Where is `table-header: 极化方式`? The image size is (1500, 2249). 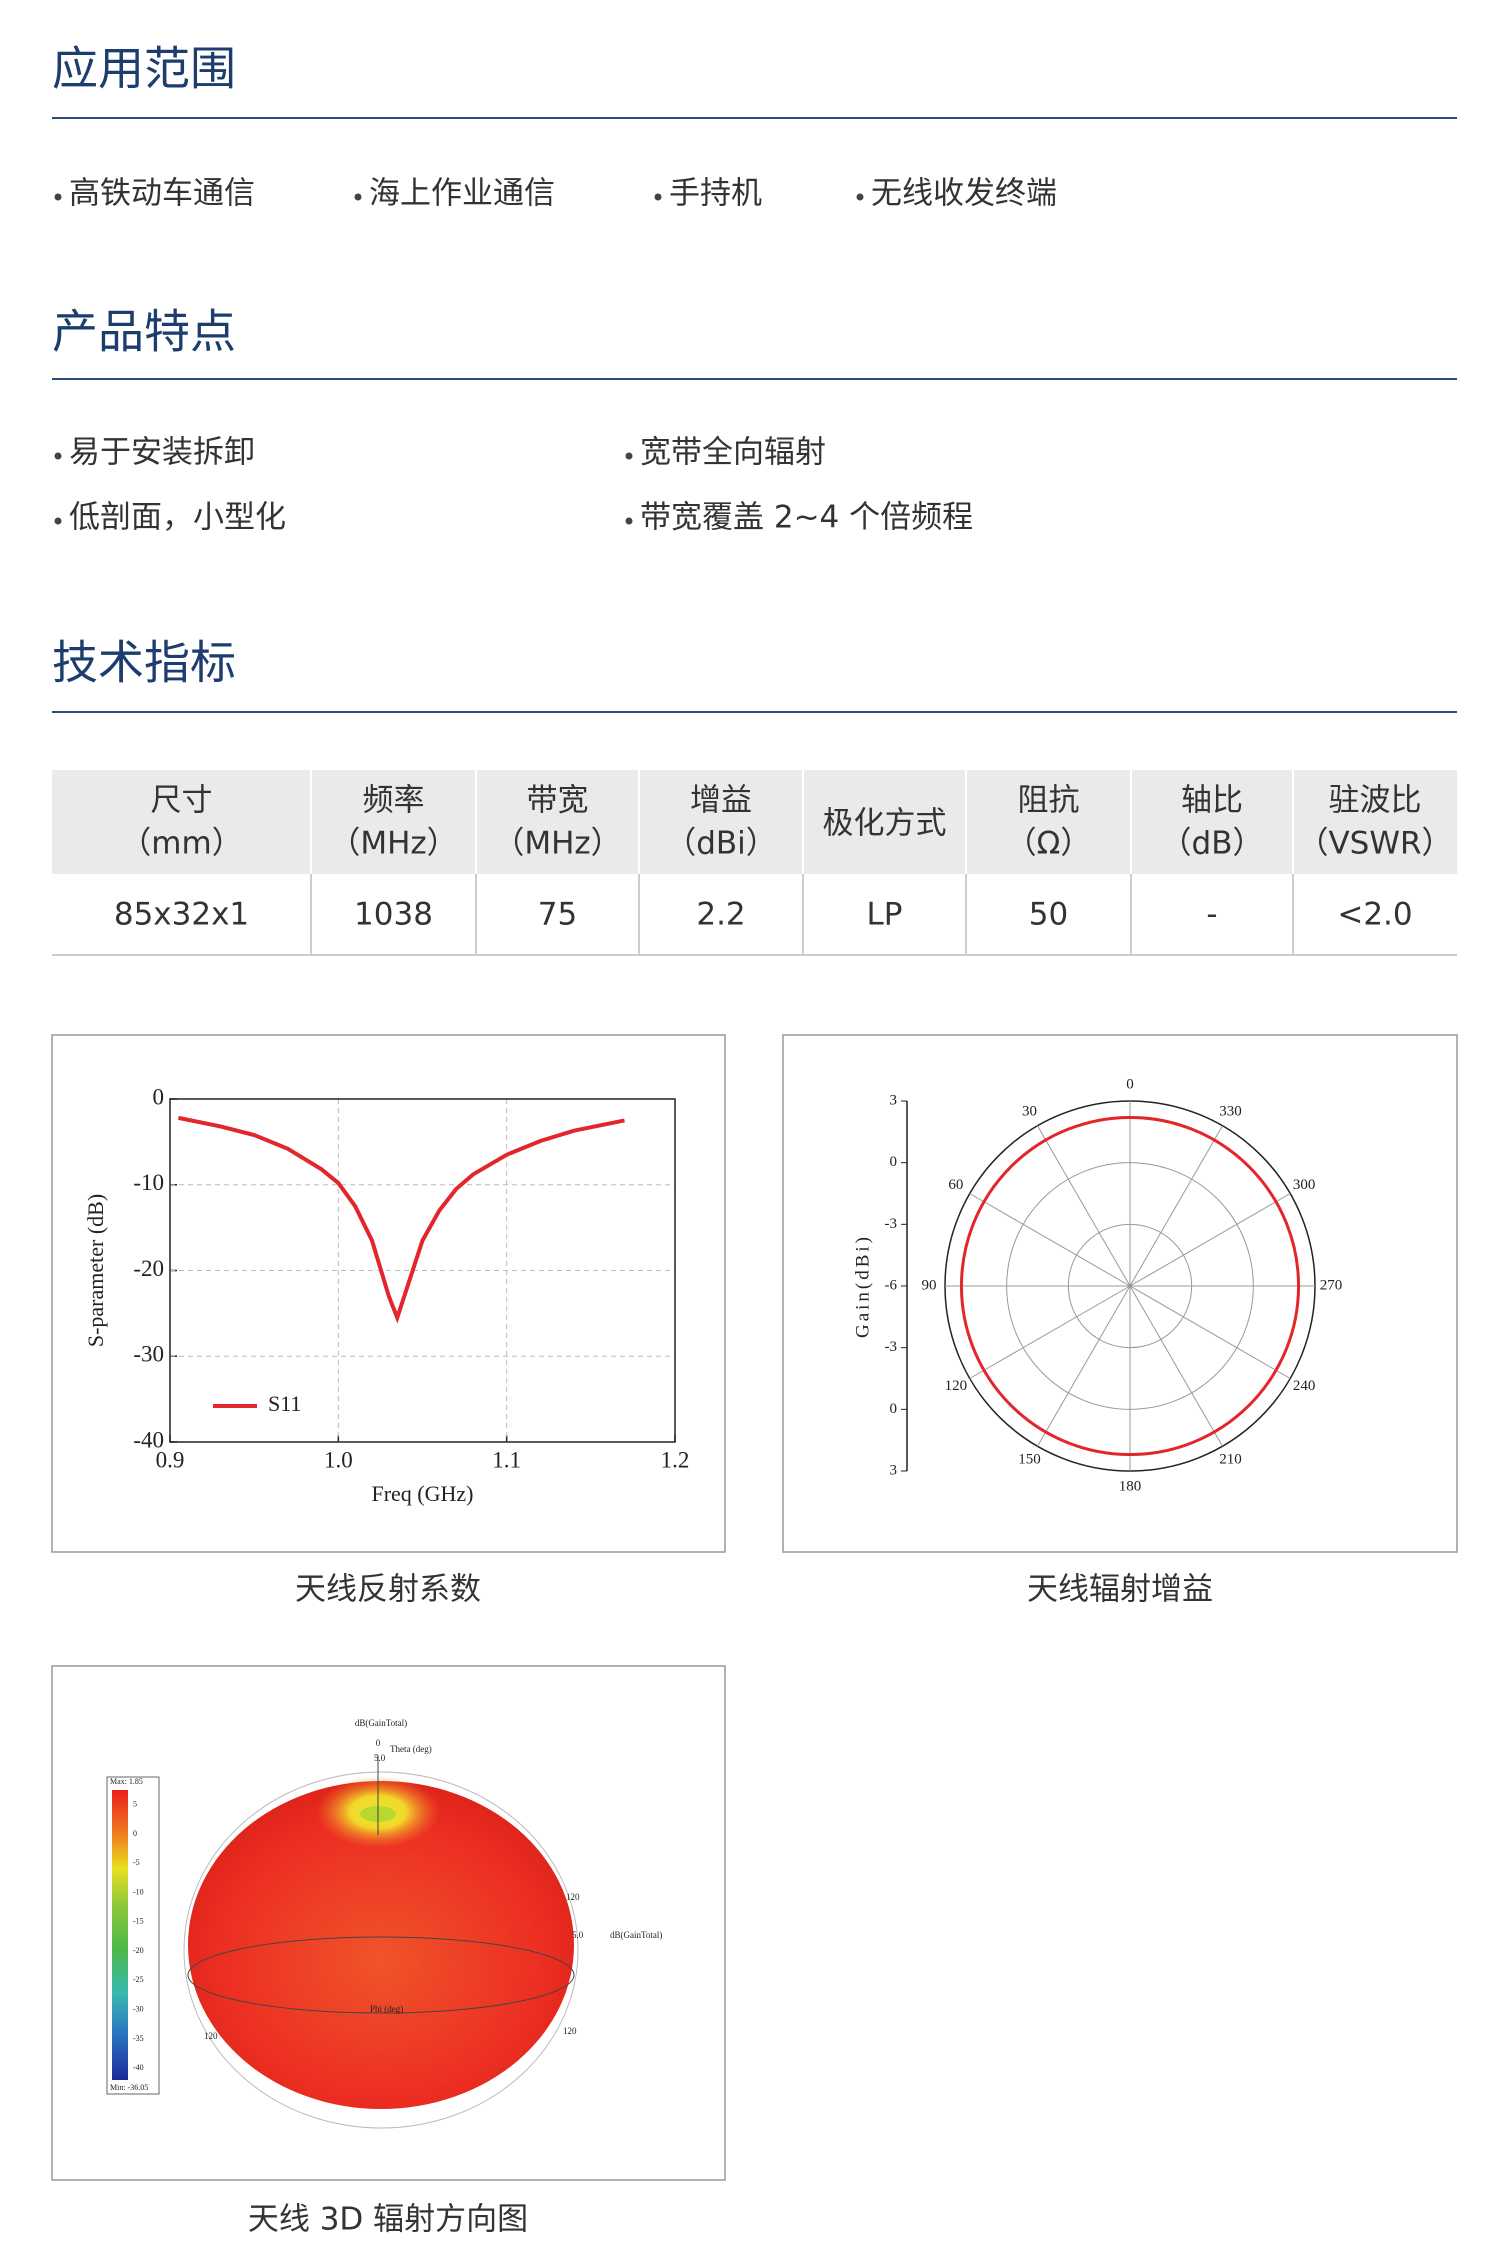
table-header: 极化方式 is located at coordinates (885, 824).